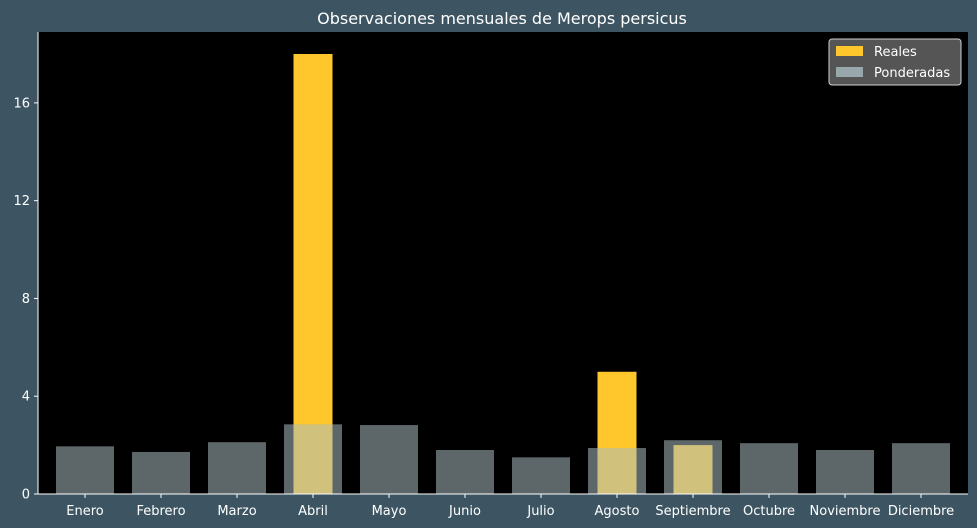 The height and width of the screenshot is (528, 977). What do you see at coordinates (849, 51) in the screenshot?
I see `legend-swatch-reales` at bounding box center [849, 51].